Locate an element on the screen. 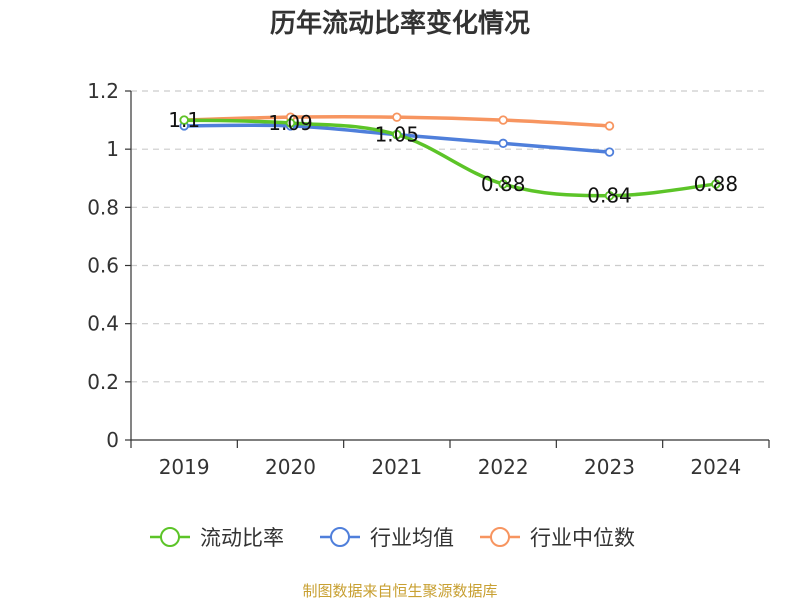 The image size is (800, 600). x-tick-label: 2021 is located at coordinates (396, 467).